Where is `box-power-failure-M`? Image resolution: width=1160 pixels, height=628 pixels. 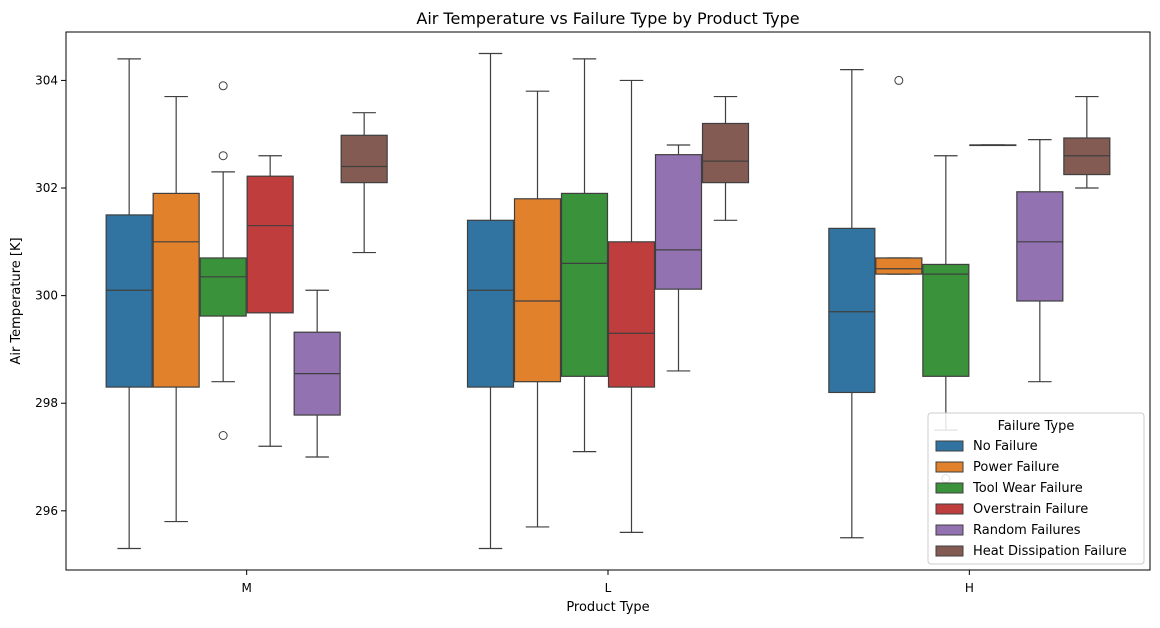
box-power-failure-M is located at coordinates (176, 309).